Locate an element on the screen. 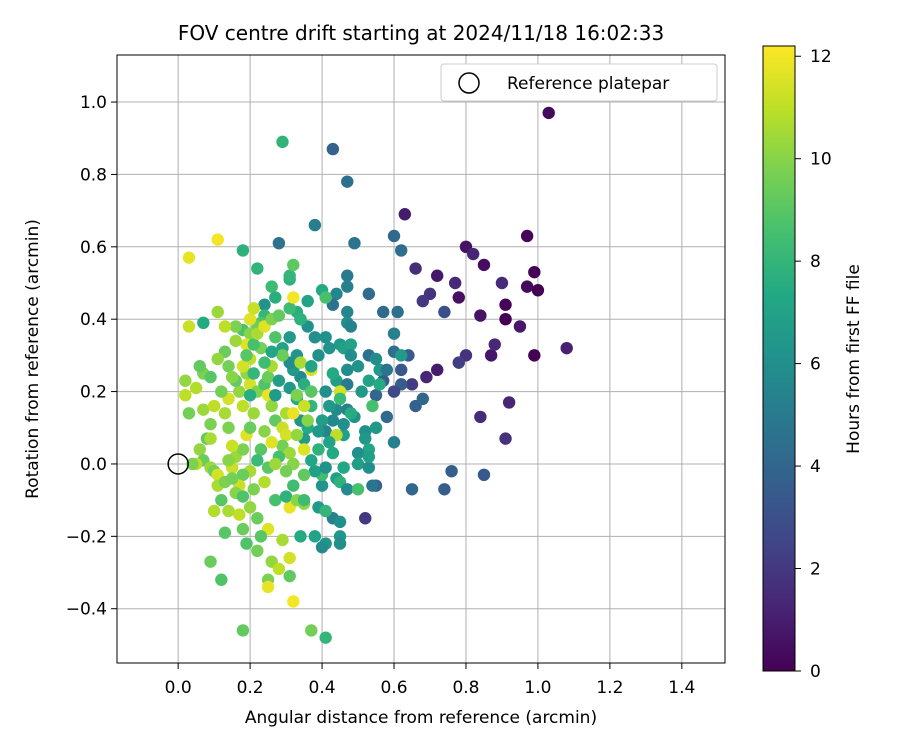  x-tick-label: 0.6 is located at coordinates (393, 688).